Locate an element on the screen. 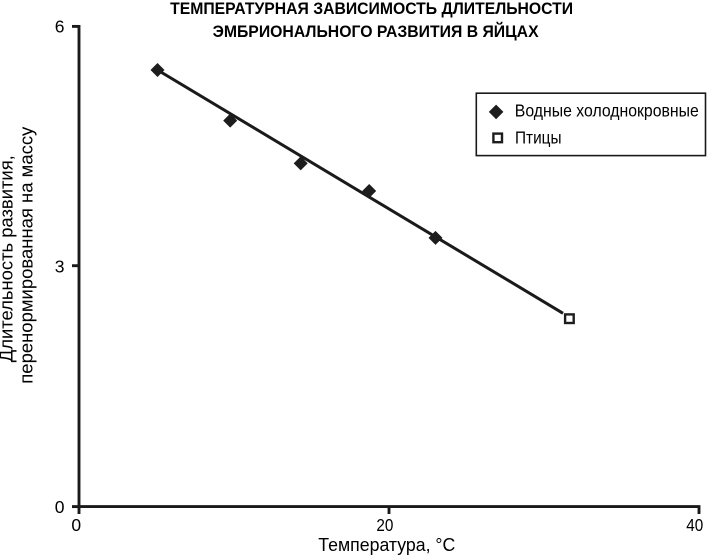 Image resolution: width=708 pixels, height=559 pixels. svg-text: Водные холоднокровные is located at coordinates (607, 110).